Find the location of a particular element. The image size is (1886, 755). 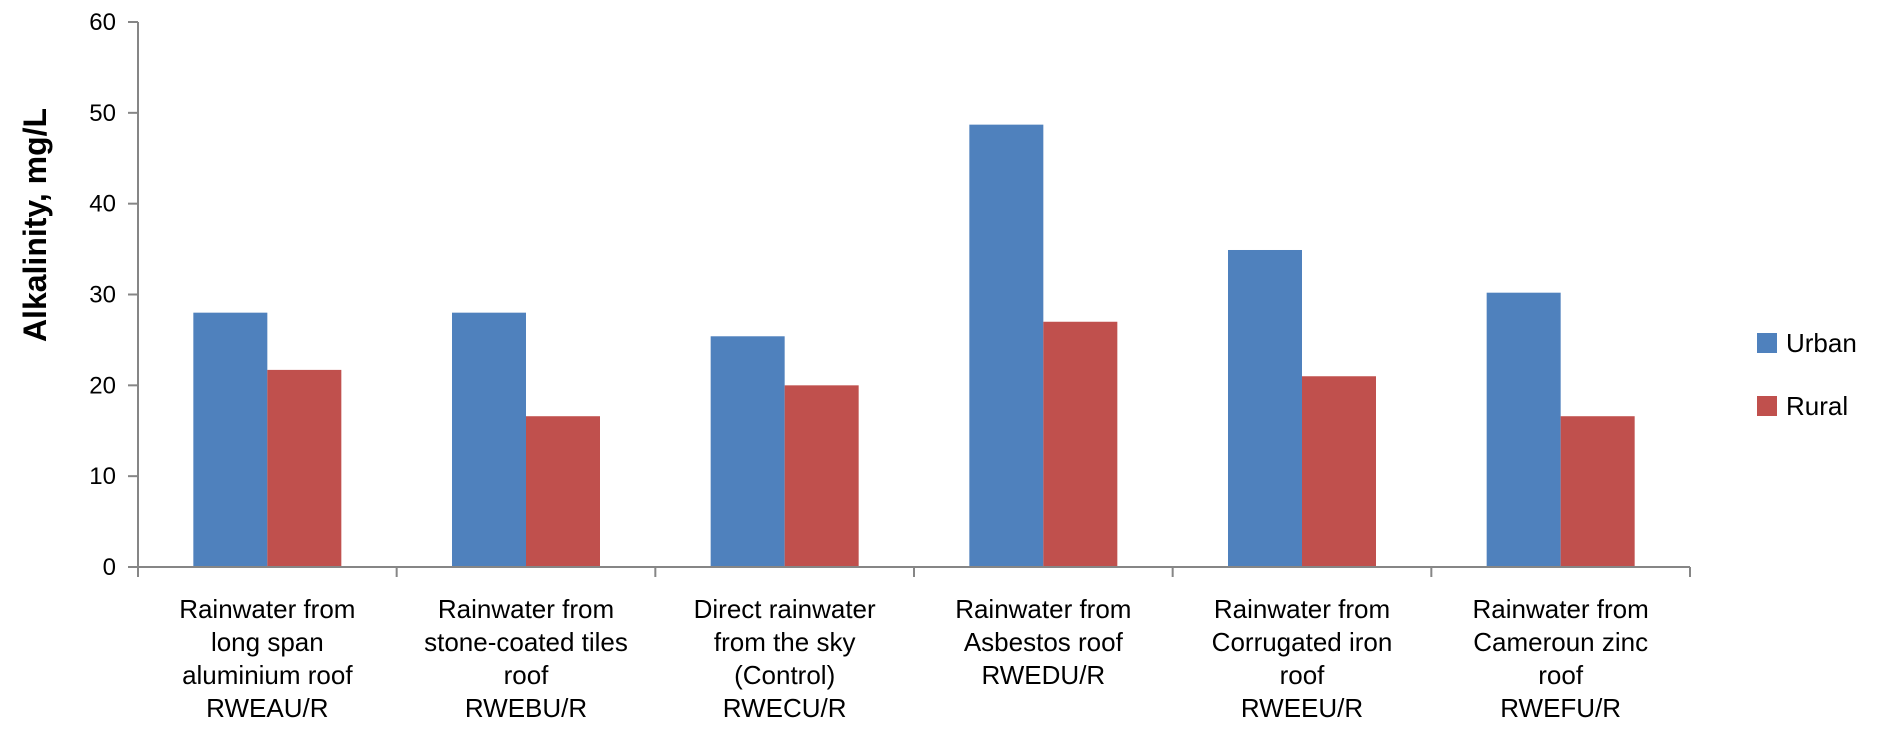

x-category-label-5: Rainwater from Corrugated iron roof RWEEU/R is located at coordinates (1302, 658).